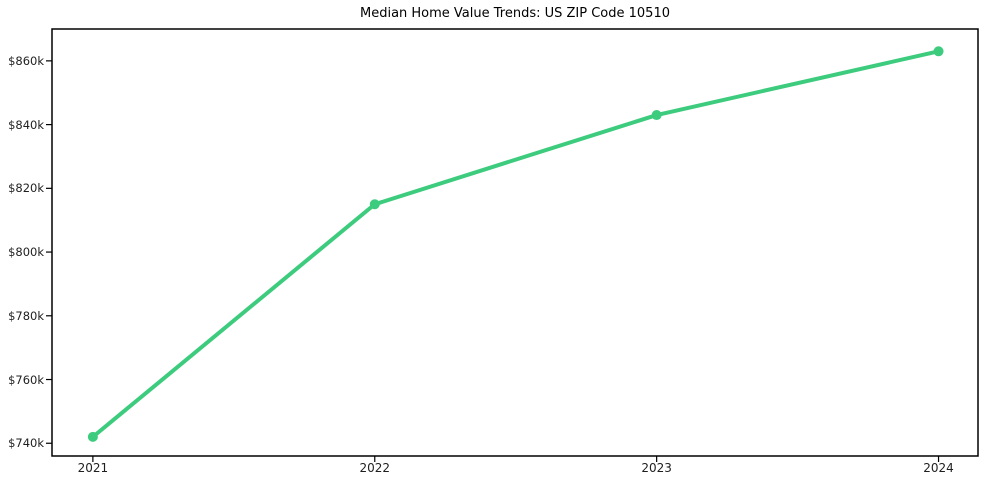 The image size is (990, 490). Describe the element at coordinates (26, 443) in the screenshot. I see `y-tick-label: $740k` at that location.